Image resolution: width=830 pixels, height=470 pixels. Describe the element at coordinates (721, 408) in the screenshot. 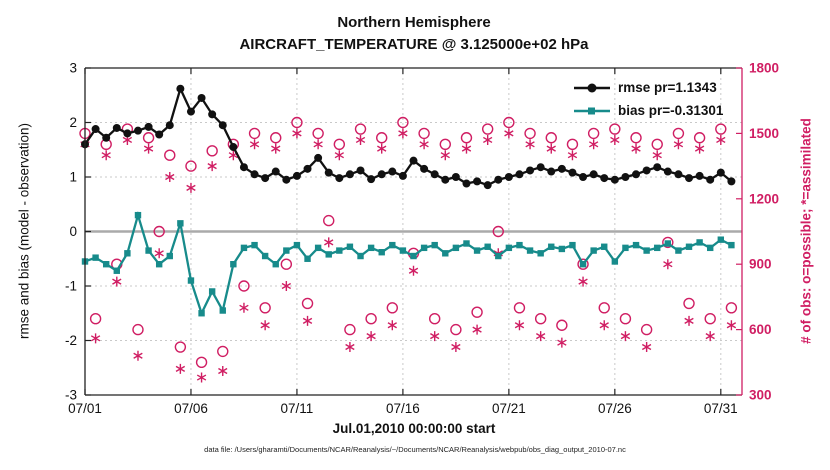

I see `x-tick-label: 07/31` at that location.